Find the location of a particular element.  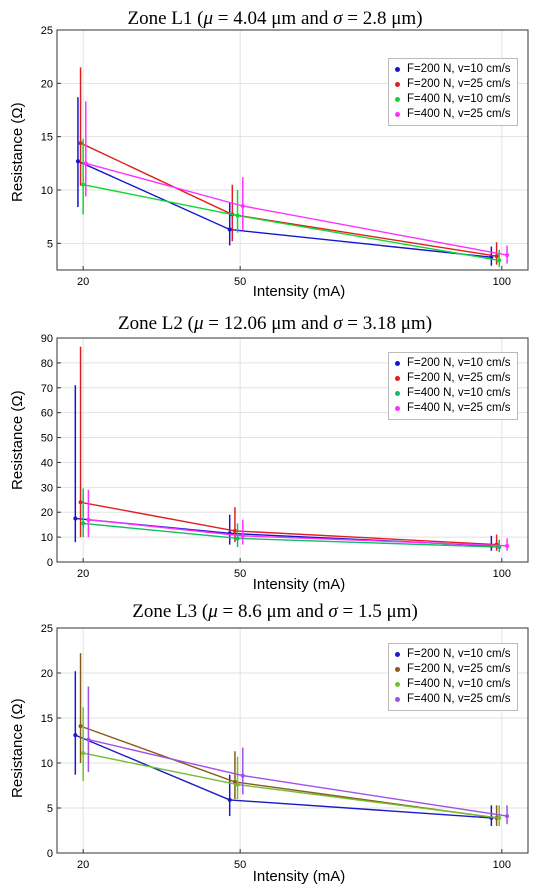

chart-title: Zone L1 (μ = 4.04 μm and σ = 2.8 μm) is located at coordinates (275, 19).